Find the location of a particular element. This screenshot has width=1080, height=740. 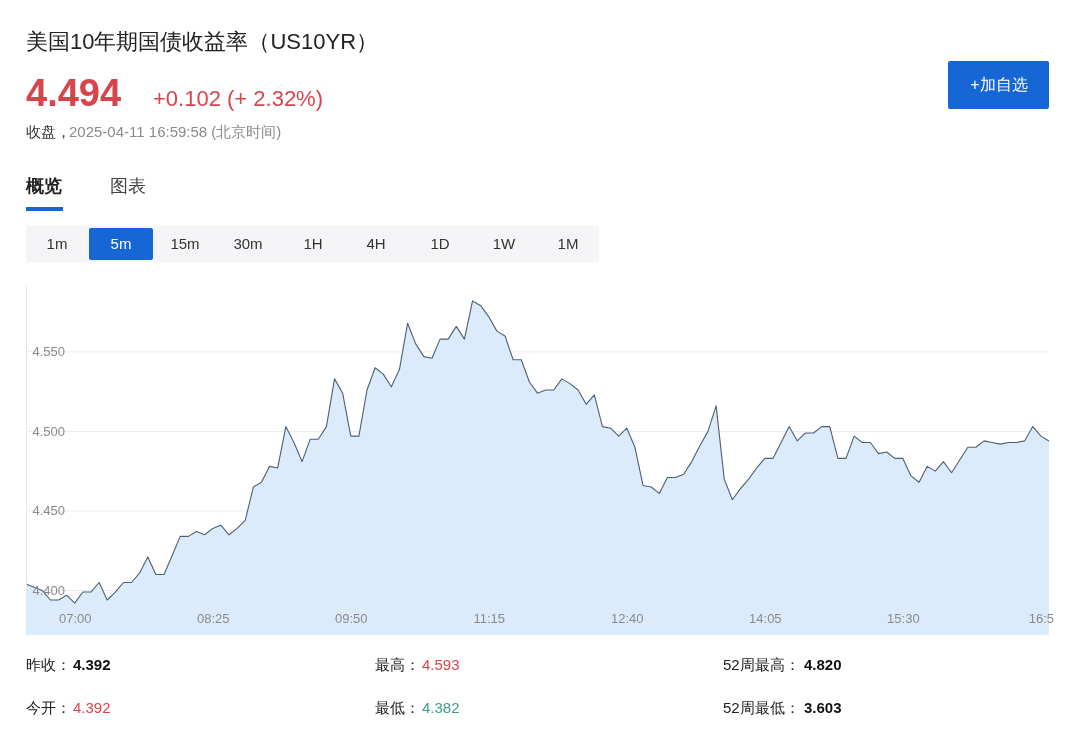

text: 3.603 is located at coordinates (823, 707).